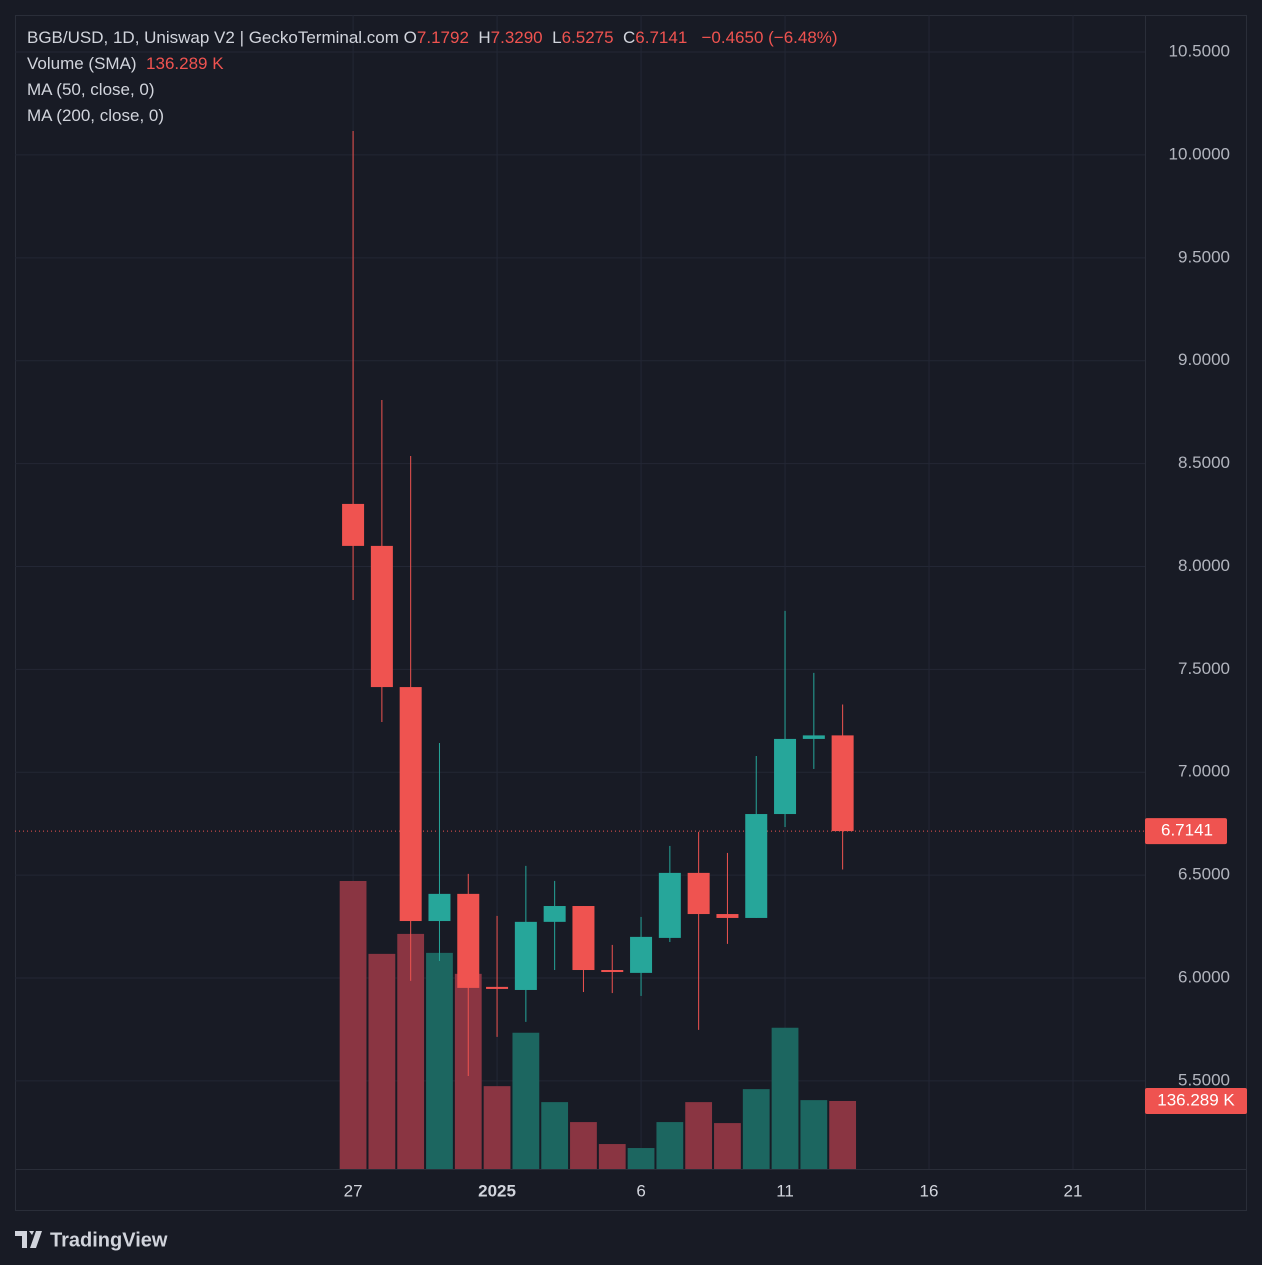 This screenshot has width=1262, height=1265. I want to click on ohlc-value: 6.7141, so click(661, 37).